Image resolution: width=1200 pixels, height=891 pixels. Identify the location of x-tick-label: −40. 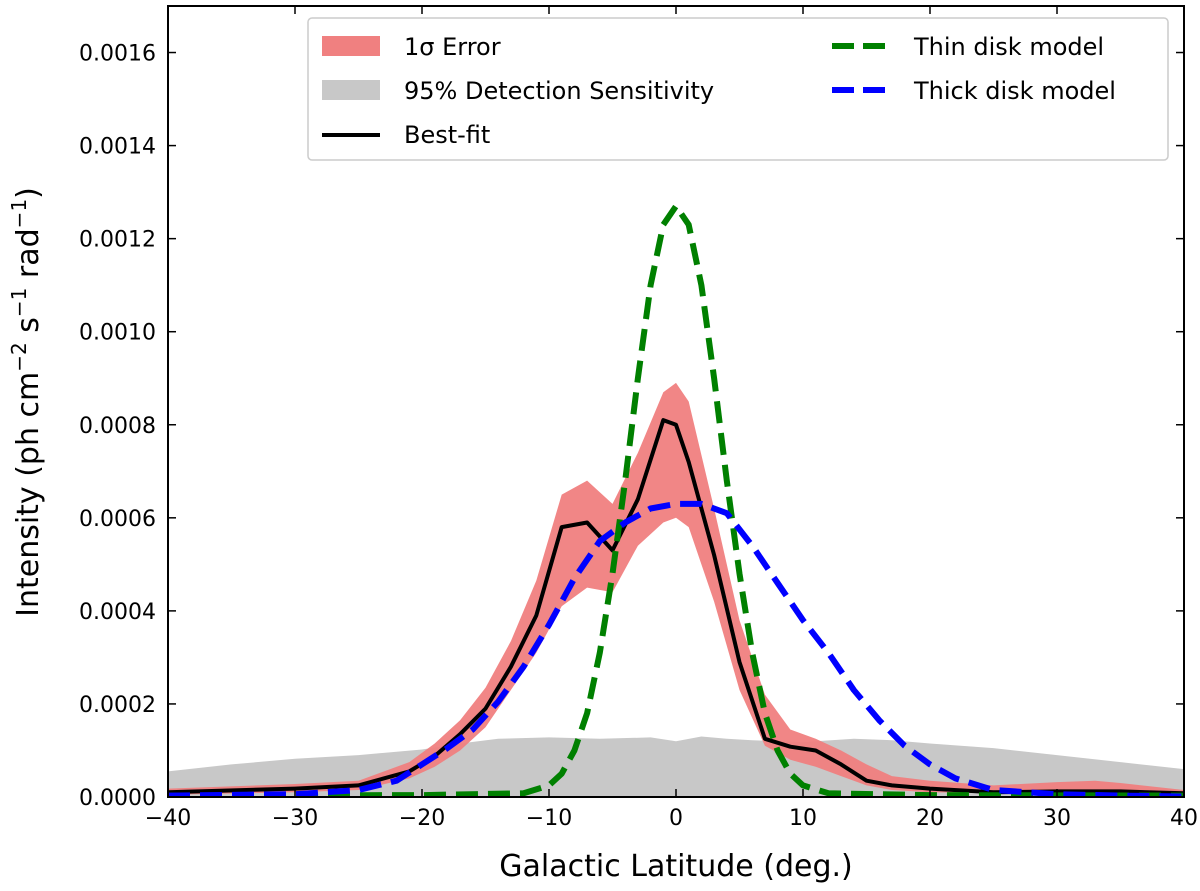
(168, 818).